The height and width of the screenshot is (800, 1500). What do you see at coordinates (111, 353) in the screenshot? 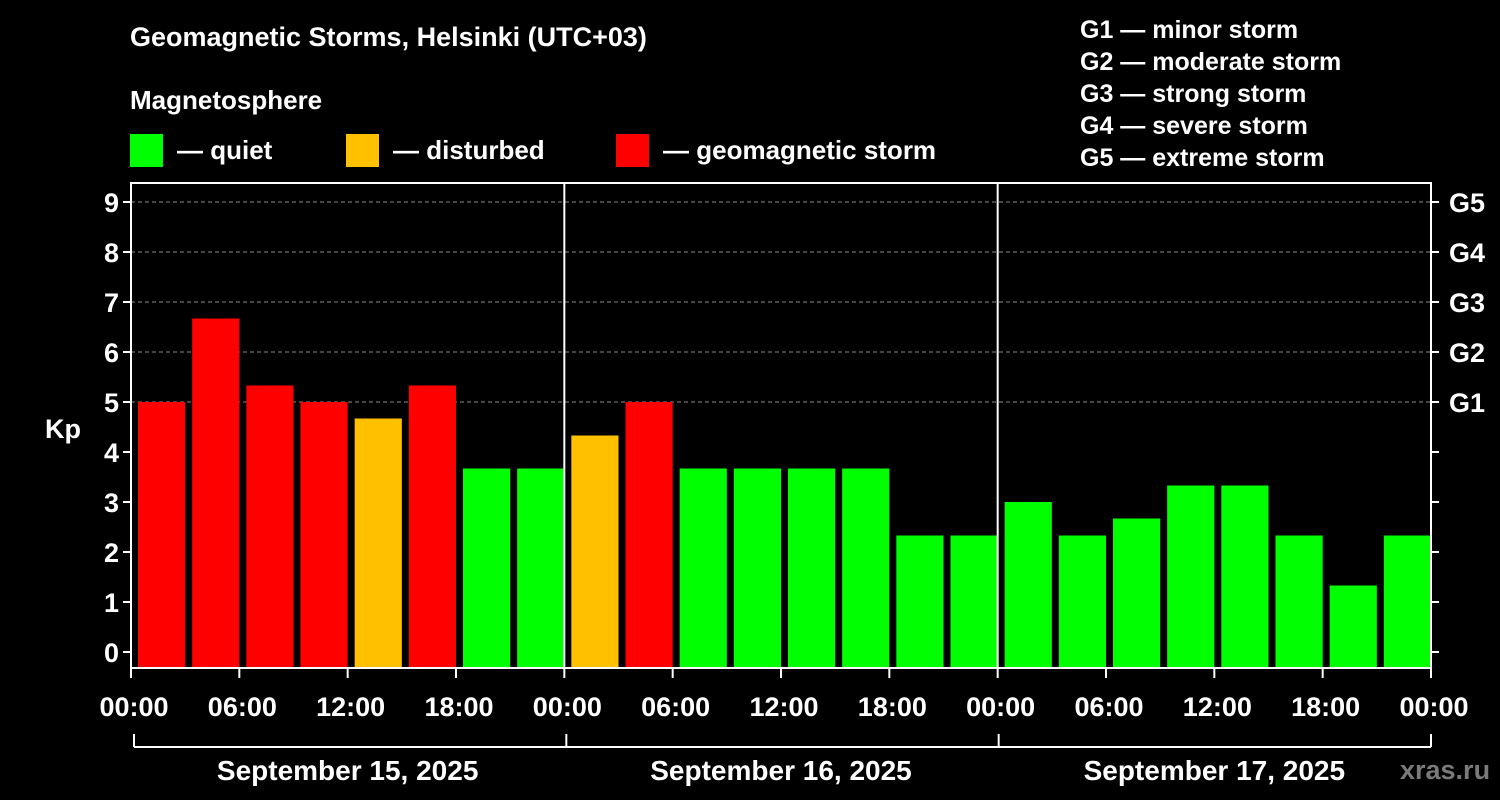
I see `y-tick-label: 6` at bounding box center [111, 353].